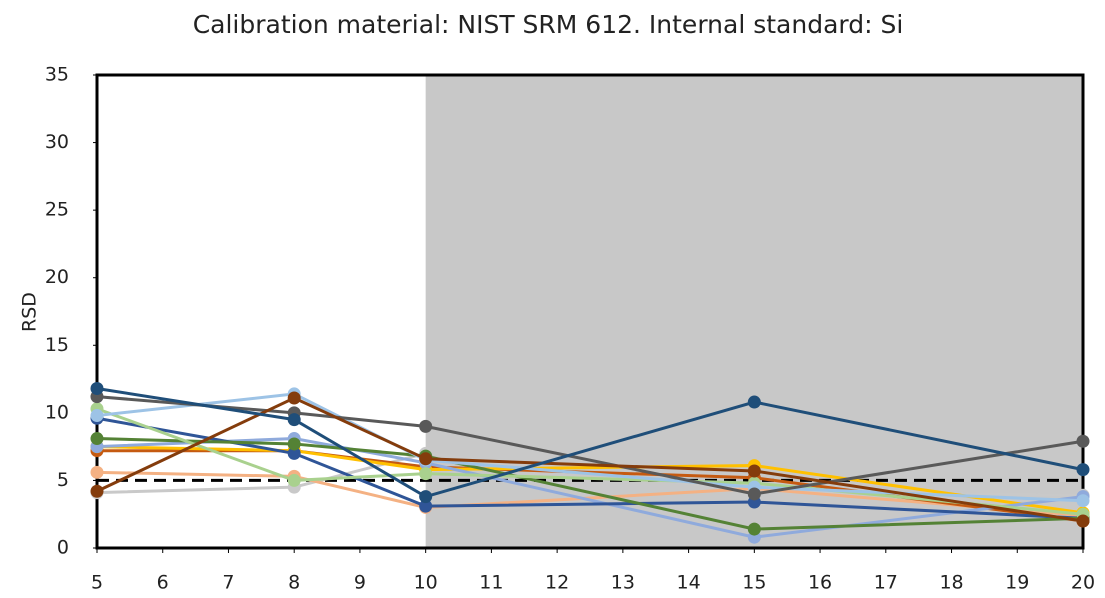 The height and width of the screenshot is (598, 1105). I want to click on x-tick-label: 10, so click(426, 583).